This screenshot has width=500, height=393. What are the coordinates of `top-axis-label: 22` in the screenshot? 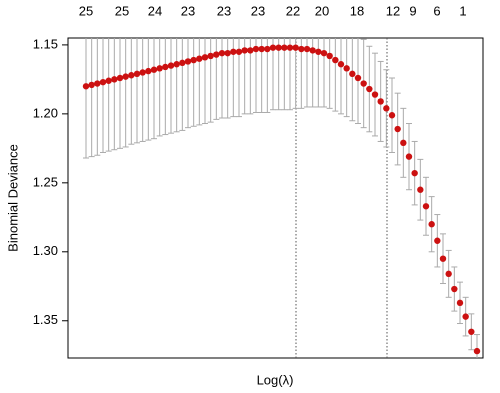 It's located at (293, 10).